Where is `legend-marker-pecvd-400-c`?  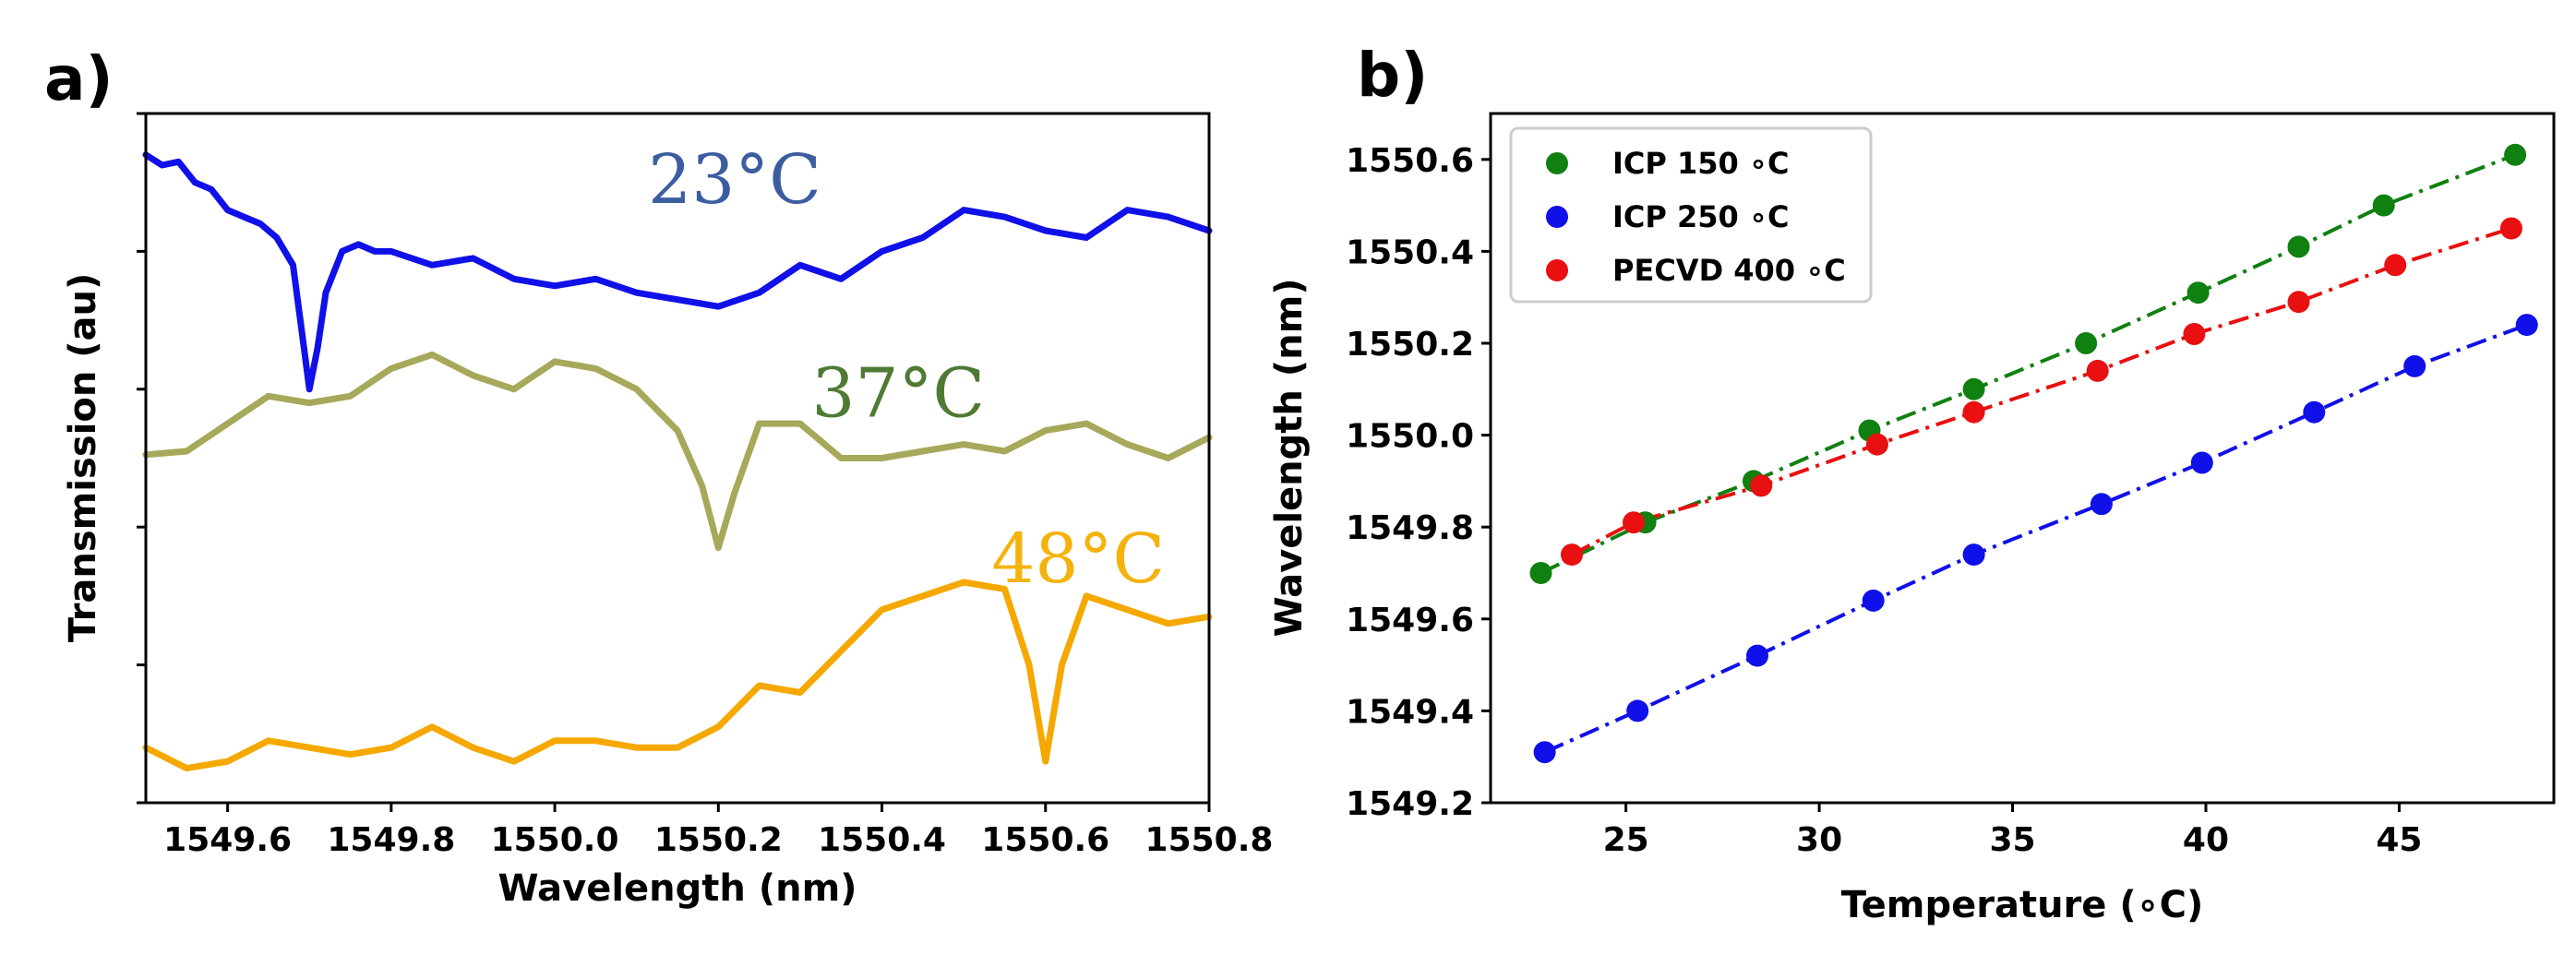
legend-marker-pecvd-400-c is located at coordinates (1557, 270).